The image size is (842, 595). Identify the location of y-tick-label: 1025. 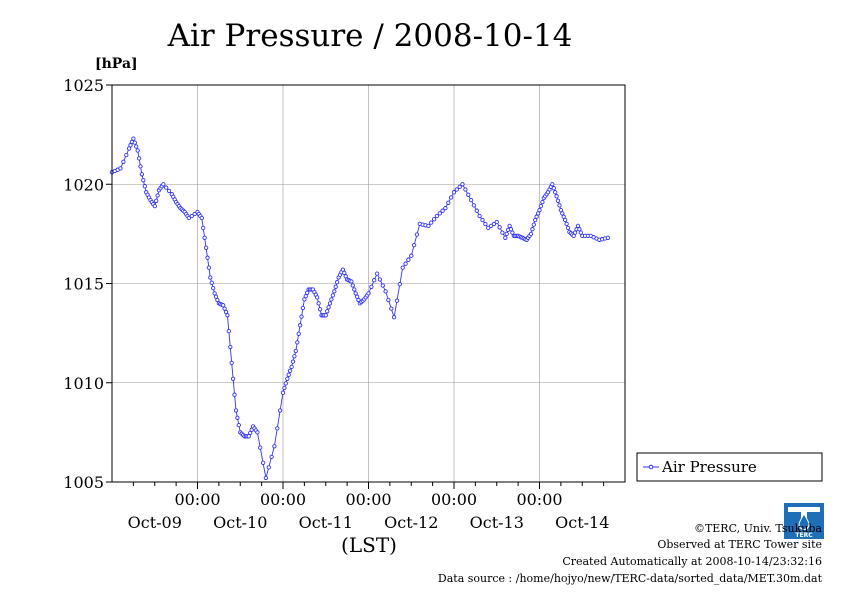
(83, 85).